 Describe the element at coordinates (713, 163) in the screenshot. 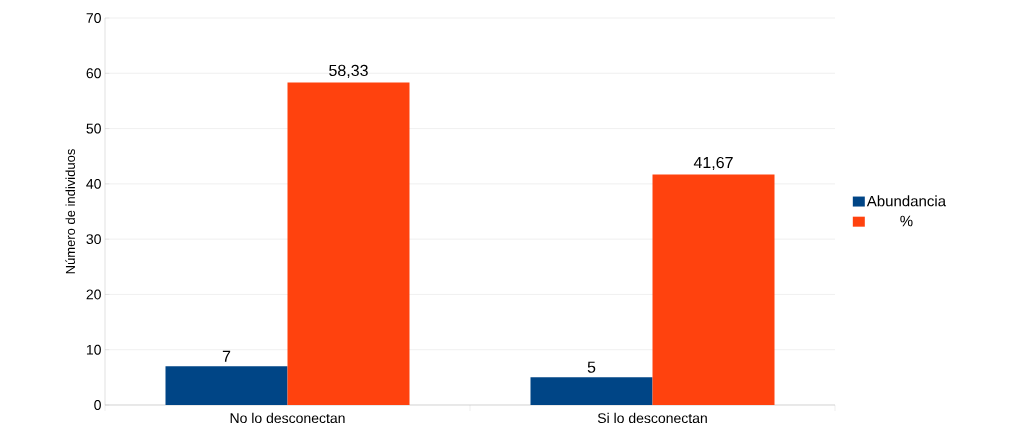

I see `data-label: 41,67` at that location.